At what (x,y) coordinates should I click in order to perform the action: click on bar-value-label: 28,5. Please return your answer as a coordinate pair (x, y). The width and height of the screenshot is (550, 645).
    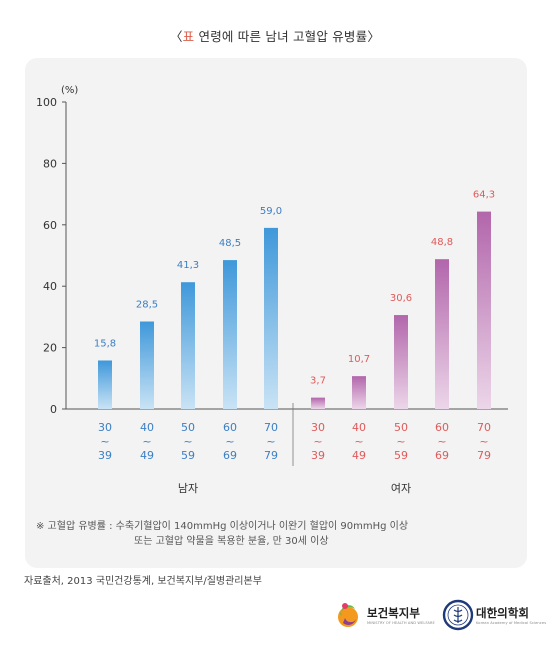
    Looking at the image, I should click on (147, 305).